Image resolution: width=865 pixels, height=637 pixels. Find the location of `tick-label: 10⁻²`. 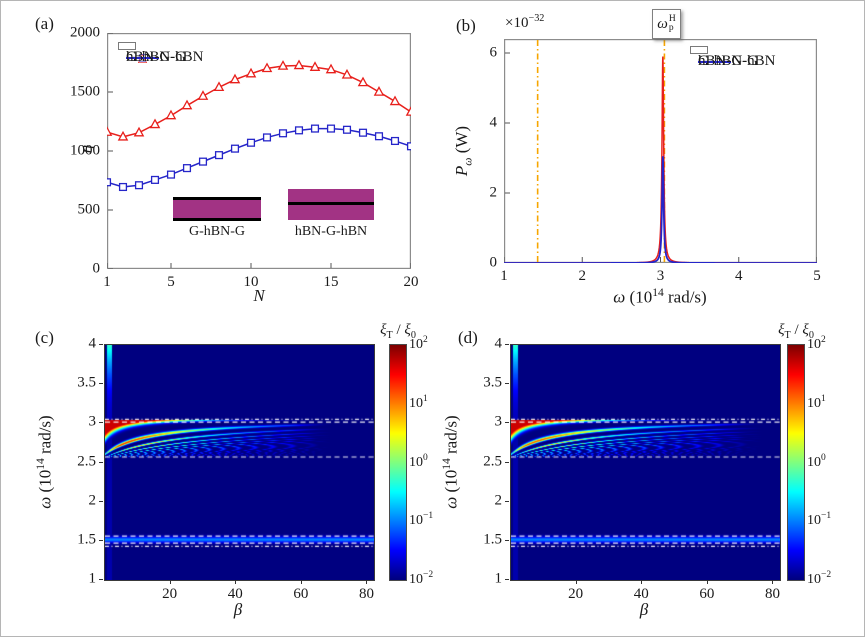

tick-label: 10⁻² is located at coordinates (421, 578).